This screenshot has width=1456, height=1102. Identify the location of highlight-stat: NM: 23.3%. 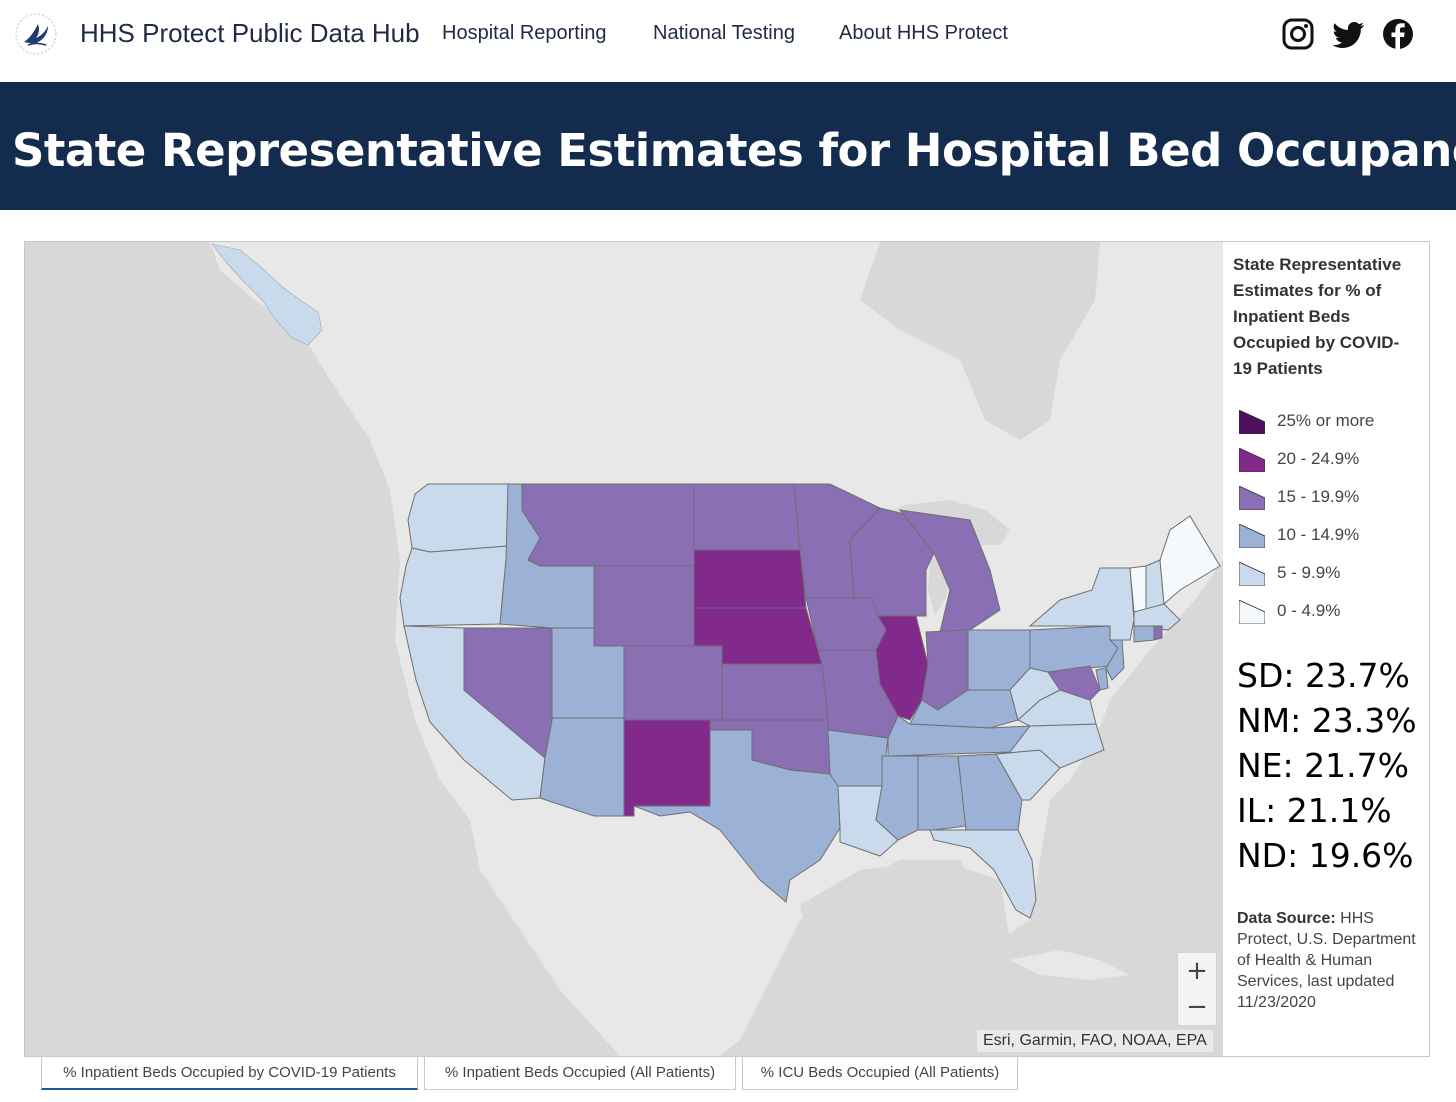
(1327, 720).